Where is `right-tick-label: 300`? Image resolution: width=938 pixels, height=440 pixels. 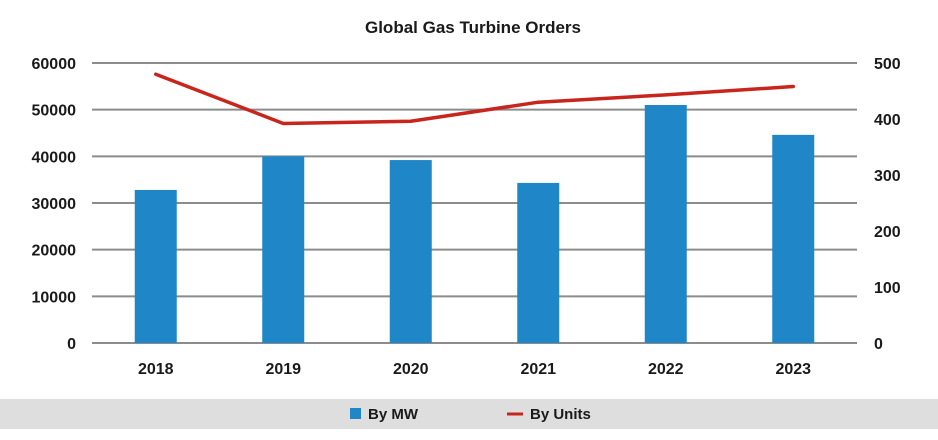
right-tick-label: 300 is located at coordinates (887, 176).